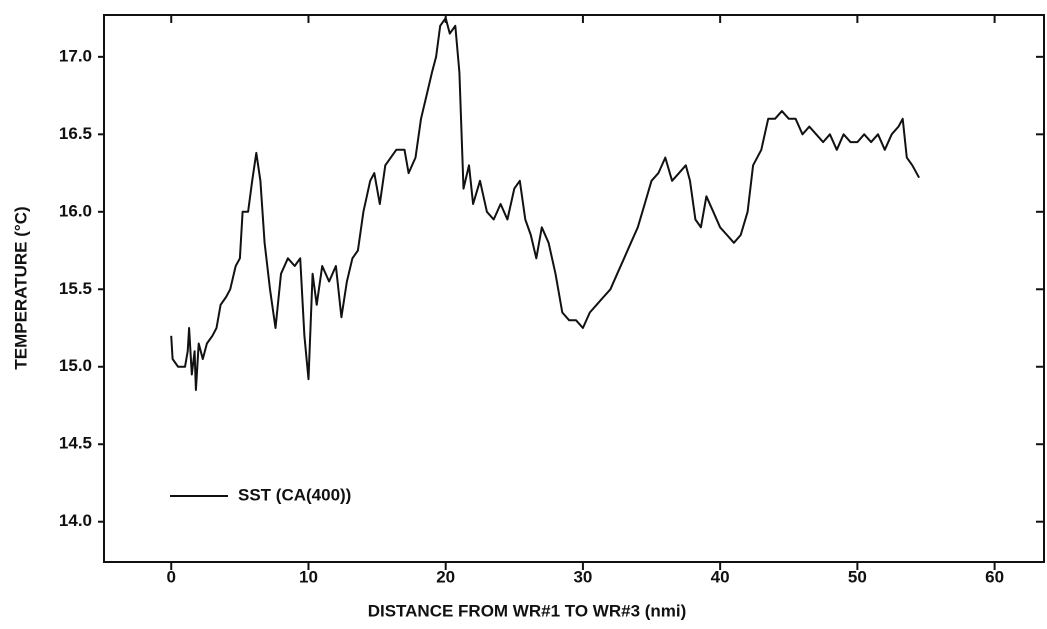 This screenshot has height=629, width=1047. What do you see at coordinates (527, 610) in the screenshot?
I see `x-axis-title: DISTANCE FROM WR#1 TO WR#3 (nmi)` at bounding box center [527, 610].